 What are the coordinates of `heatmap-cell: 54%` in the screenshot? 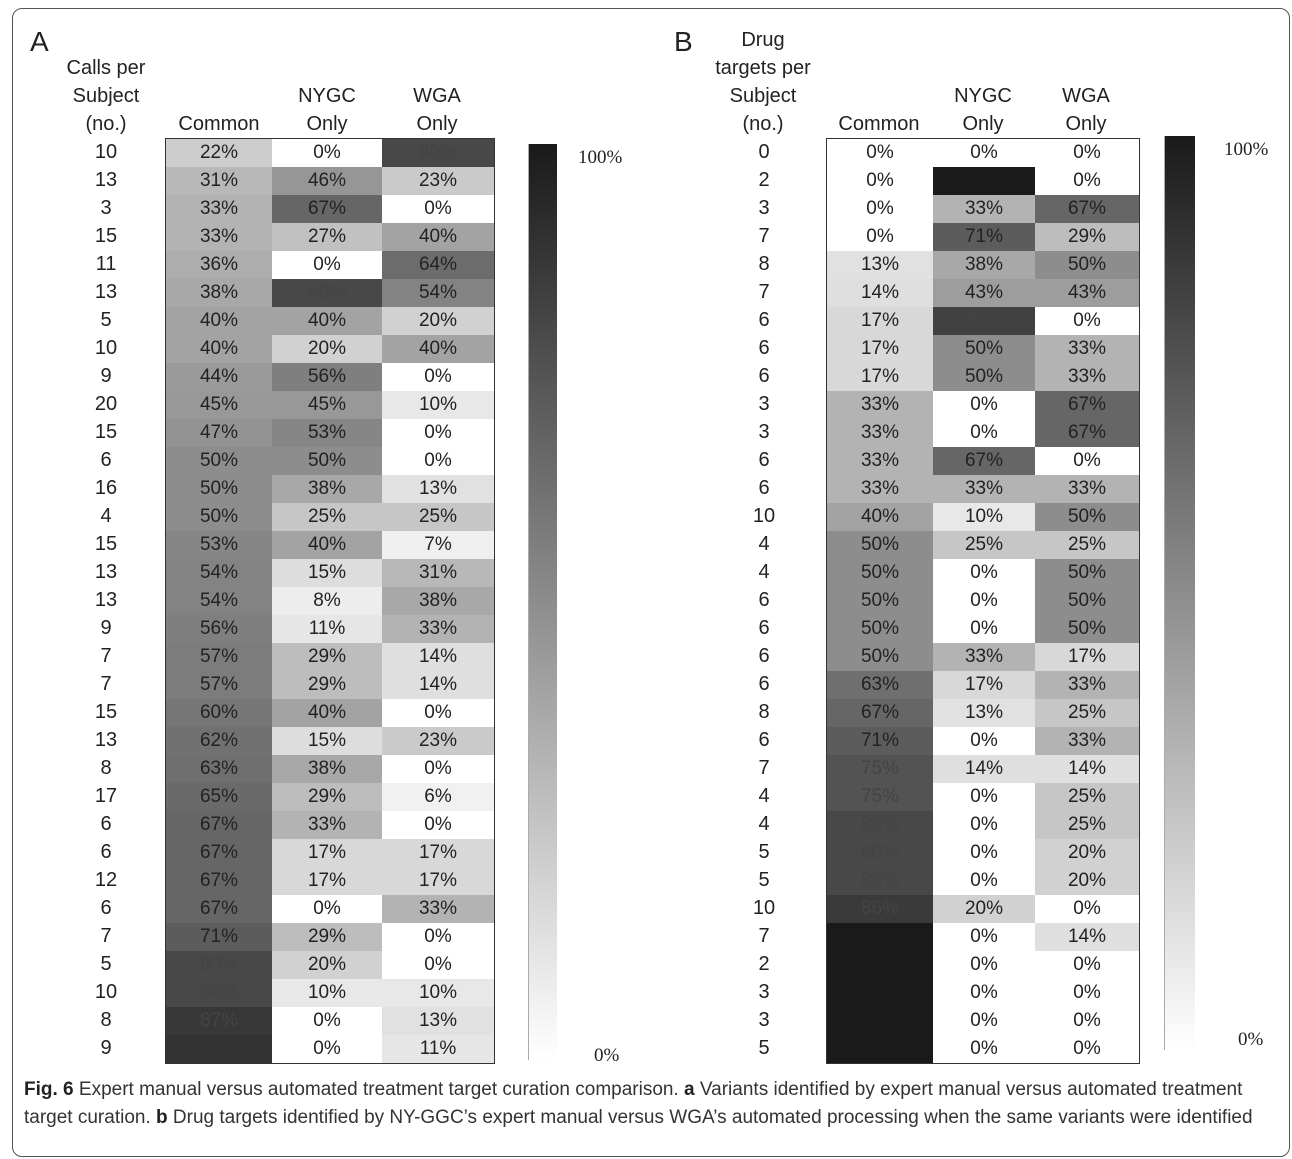 It's located at (219, 573).